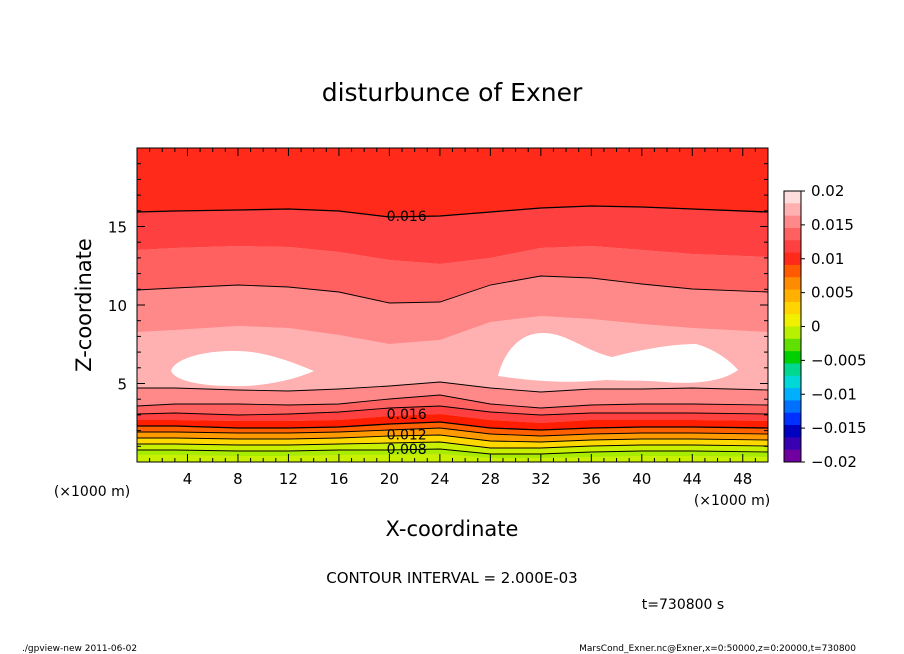 The width and height of the screenshot is (904, 654). I want to click on x-tick-label: 36, so click(591, 479).